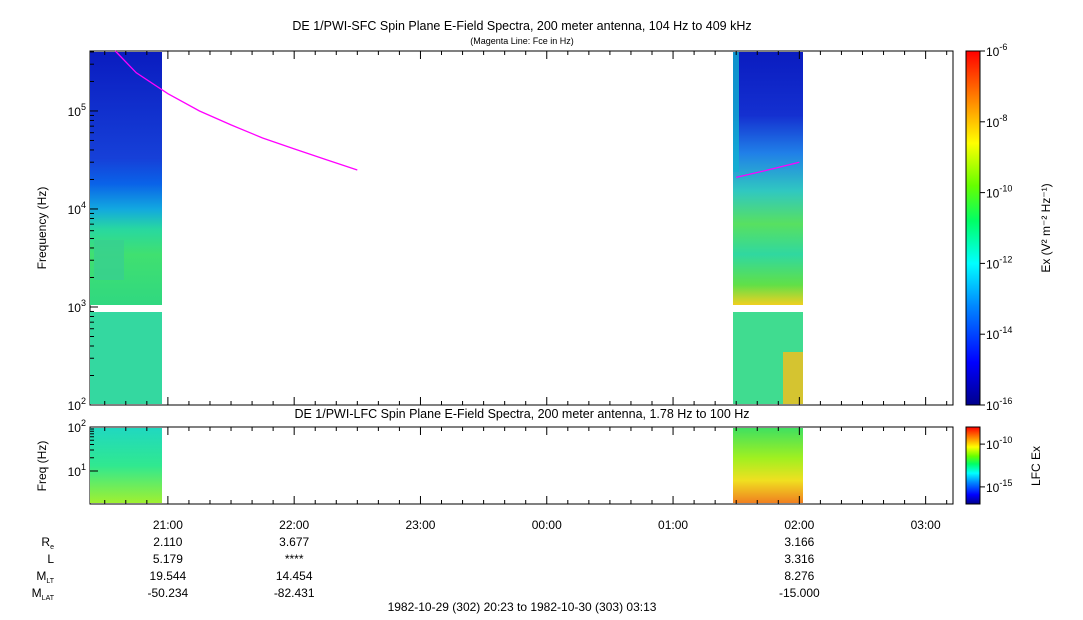 The height and width of the screenshot is (620, 1083). What do you see at coordinates (294, 525) in the screenshot?
I see `x-tick-label: 22:00` at bounding box center [294, 525].